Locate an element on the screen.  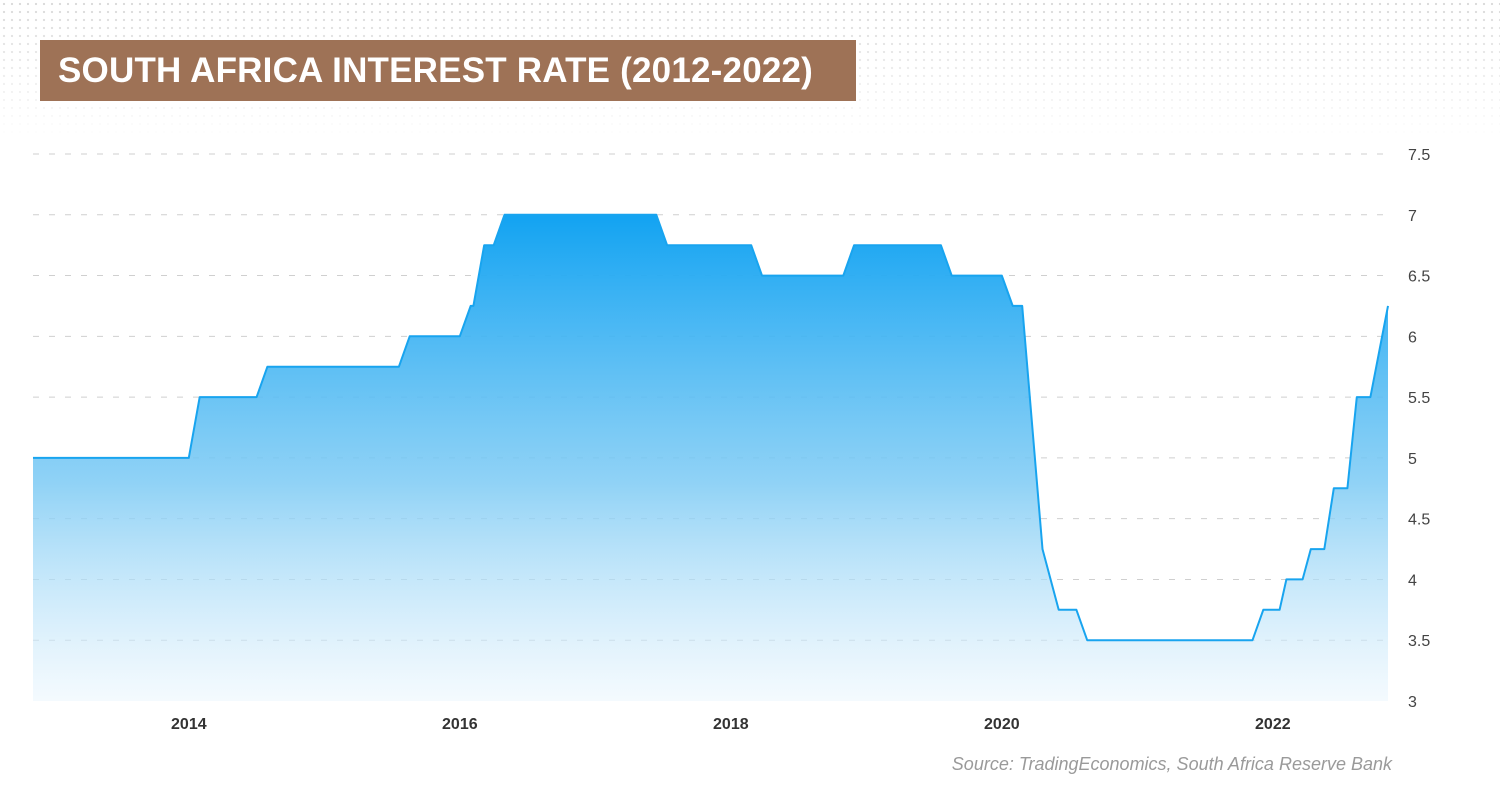
y-tick-label: 6.5 is located at coordinates (1419, 277).